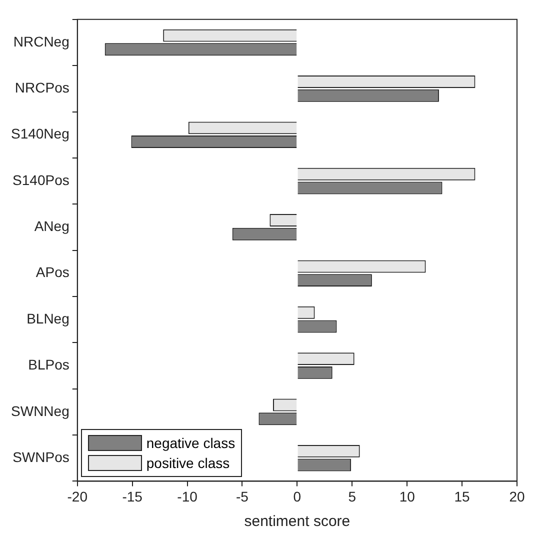 This screenshot has width=537, height=543. Describe the element at coordinates (517, 496) in the screenshot. I see `x-tick-label: 20` at that location.